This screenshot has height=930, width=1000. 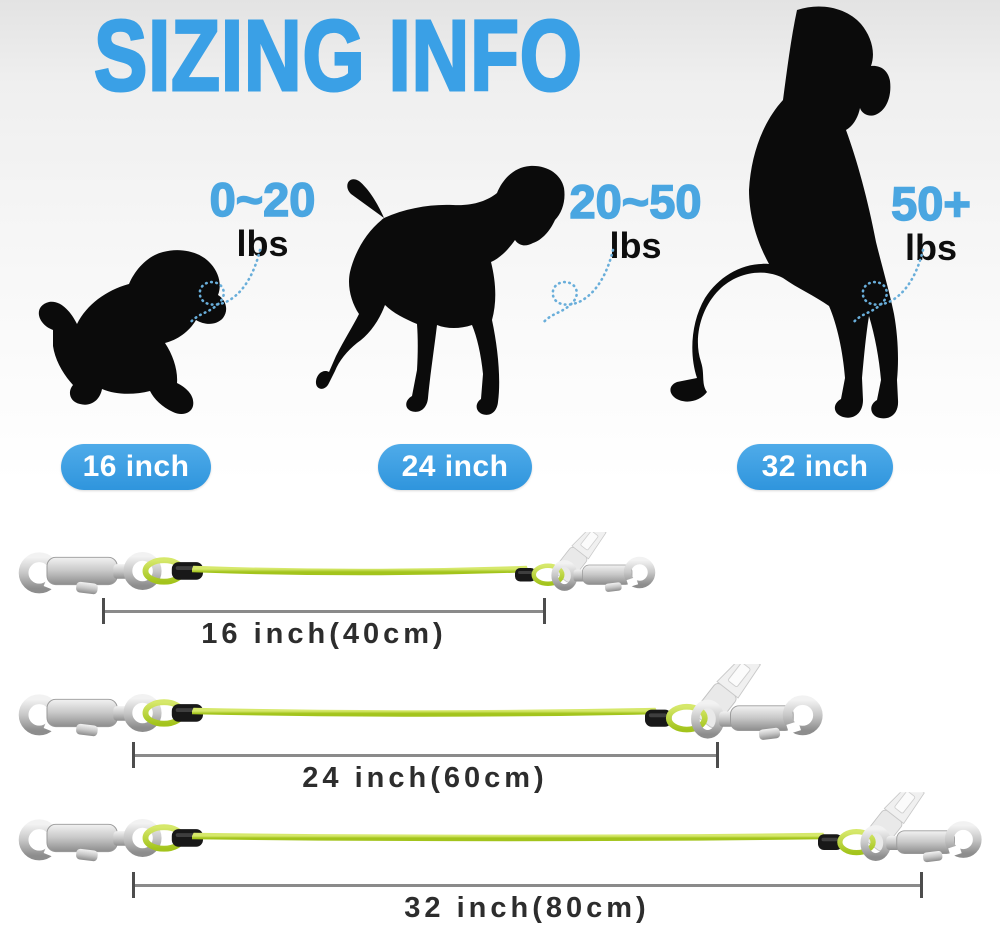 What do you see at coordinates (136, 467) in the screenshot?
I see `size-badge-16inch: 16 inch` at bounding box center [136, 467].